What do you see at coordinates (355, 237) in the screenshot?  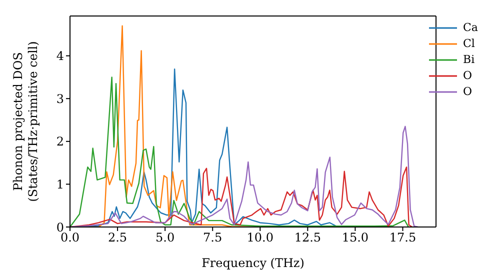 I see `x-tick-label: 15.0` at bounding box center [355, 237].